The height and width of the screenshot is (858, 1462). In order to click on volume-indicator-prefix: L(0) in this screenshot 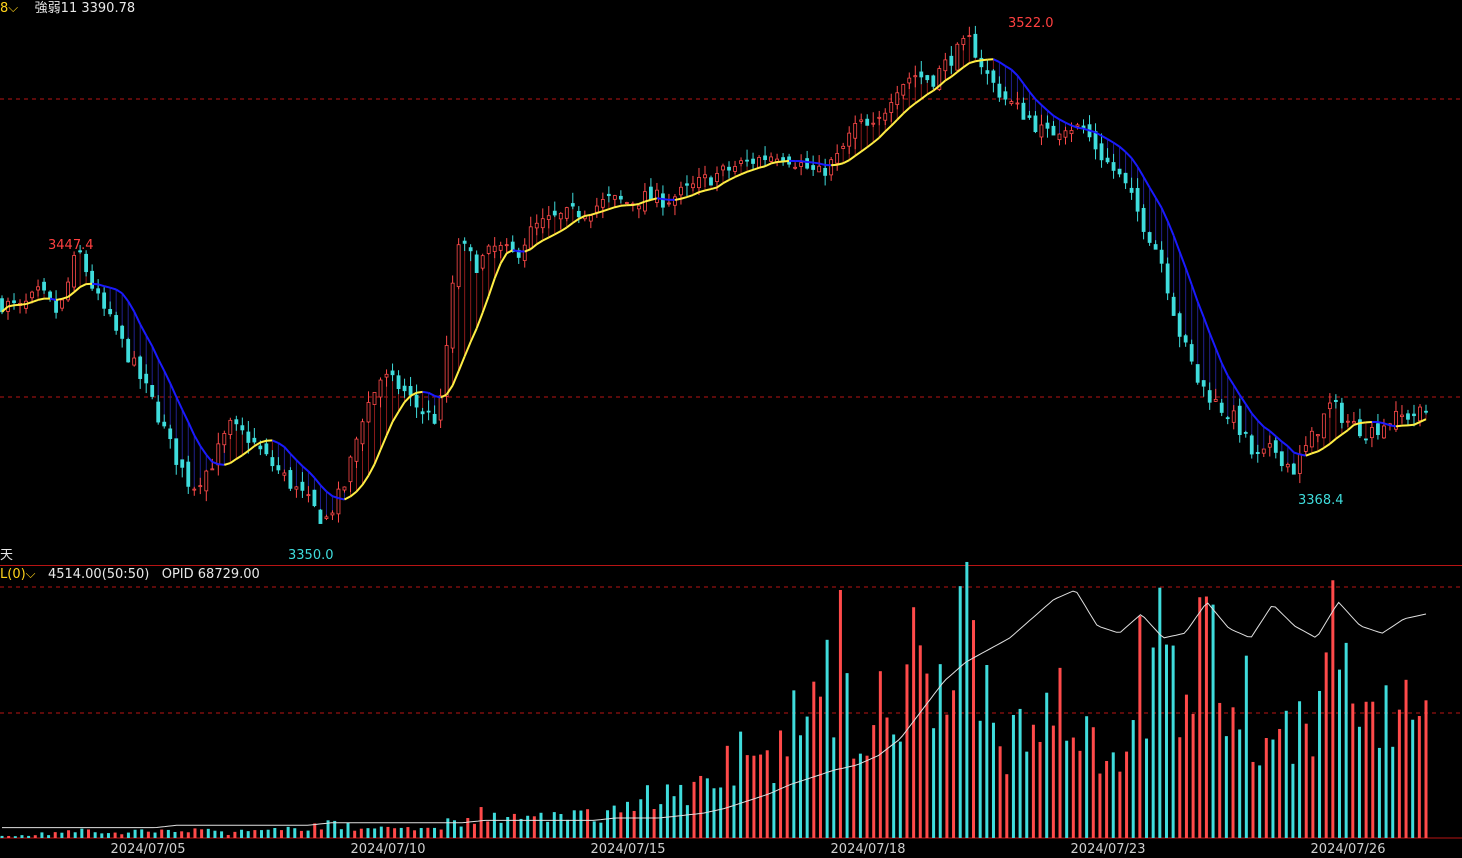, I will do `click(13, 574)`.